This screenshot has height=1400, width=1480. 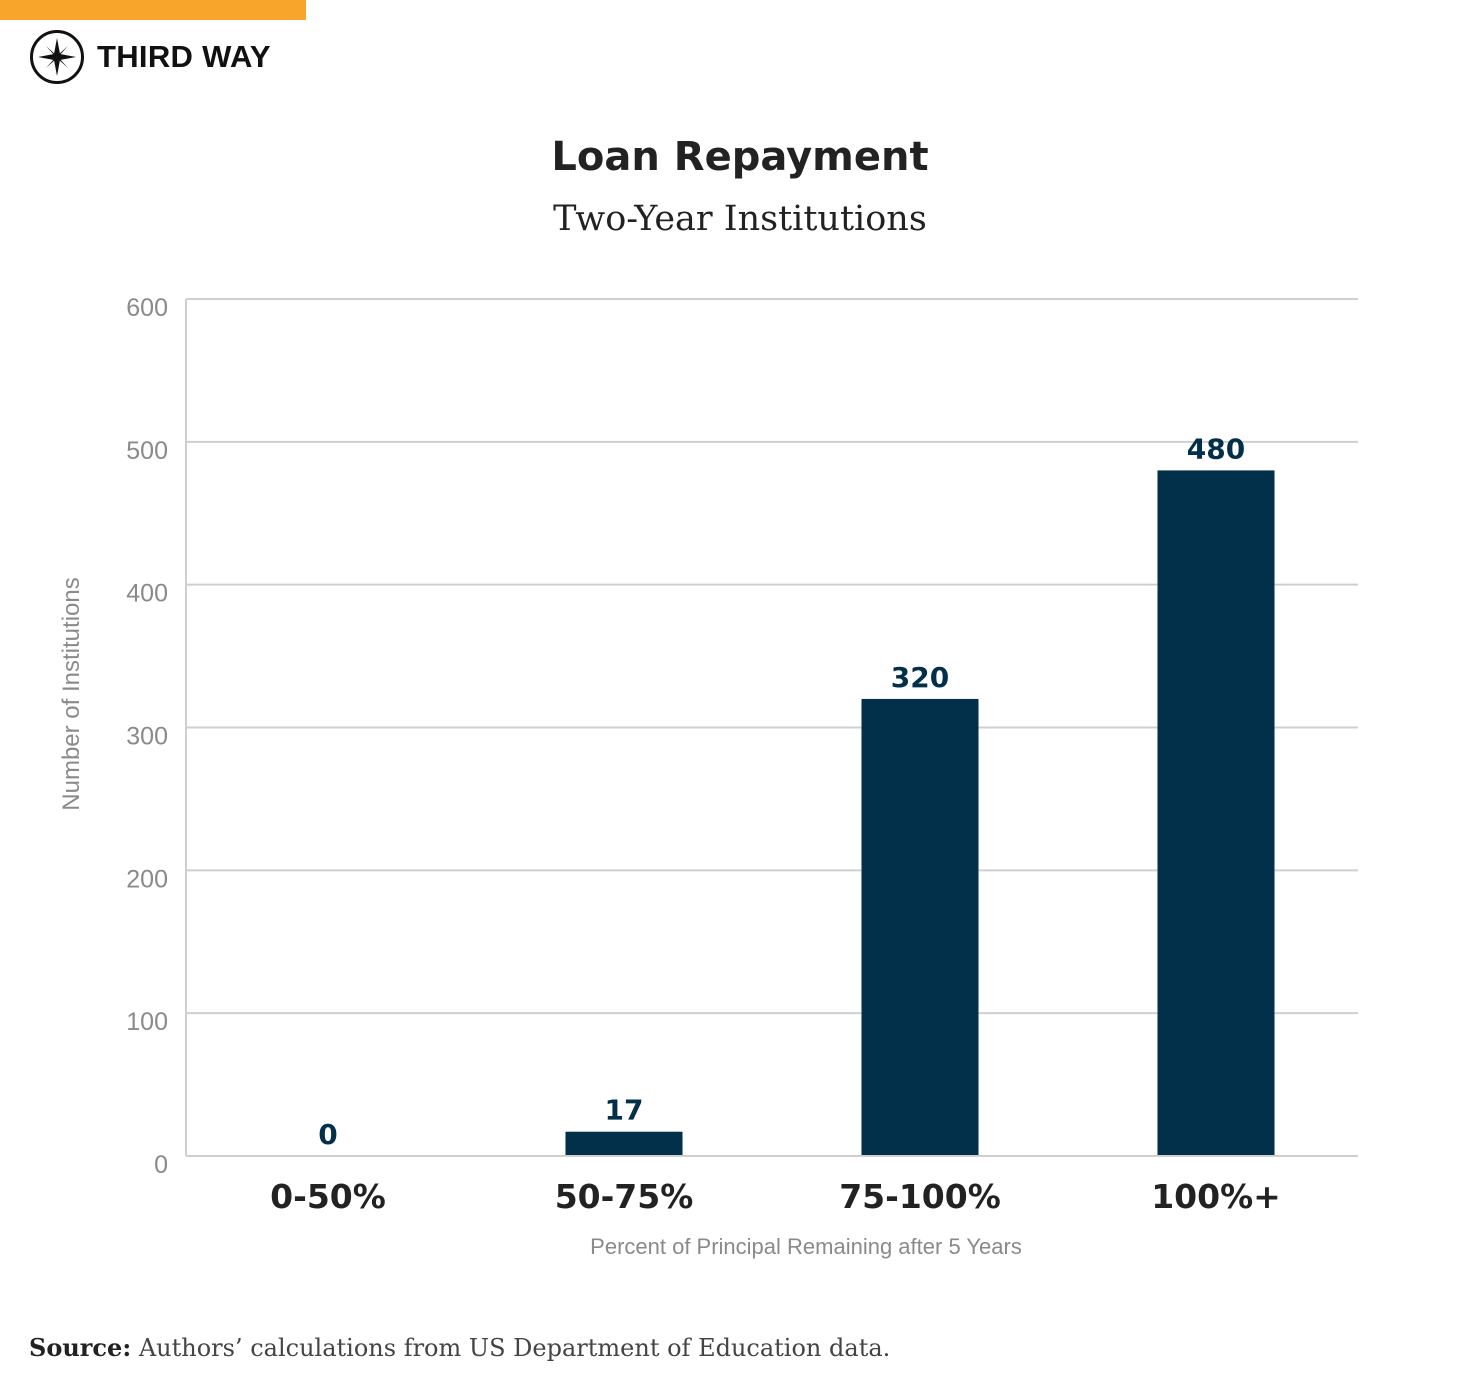 I want to click on x-tick-label: 75-100%, so click(x=920, y=1196).